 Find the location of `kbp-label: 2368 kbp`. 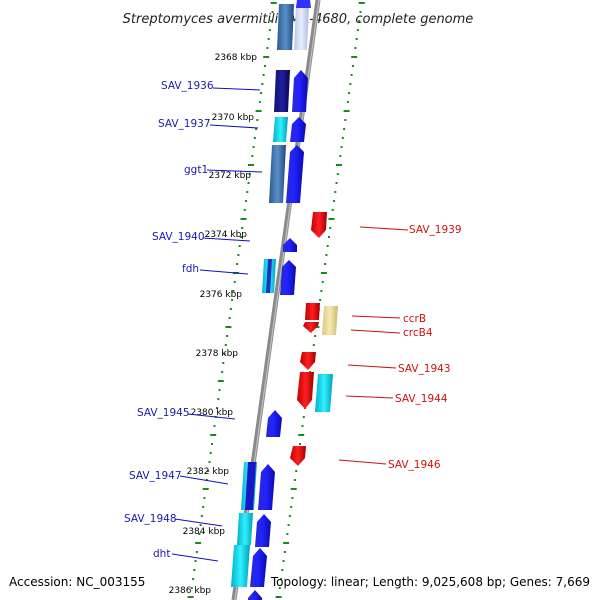

kbp-label: 2368 kbp is located at coordinates (236, 58).